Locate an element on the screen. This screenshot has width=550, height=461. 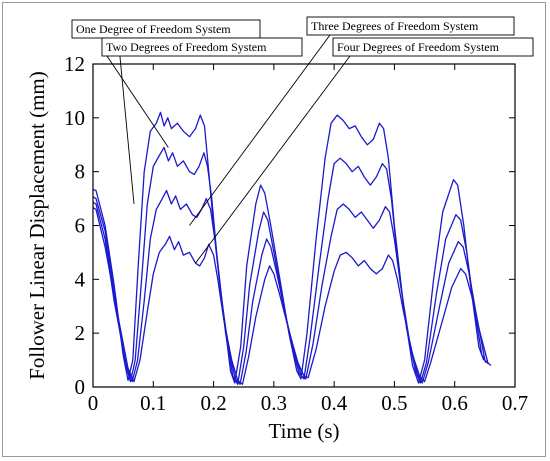
annotation-label: One Degree of Freedom System is located at coordinates (153, 29).